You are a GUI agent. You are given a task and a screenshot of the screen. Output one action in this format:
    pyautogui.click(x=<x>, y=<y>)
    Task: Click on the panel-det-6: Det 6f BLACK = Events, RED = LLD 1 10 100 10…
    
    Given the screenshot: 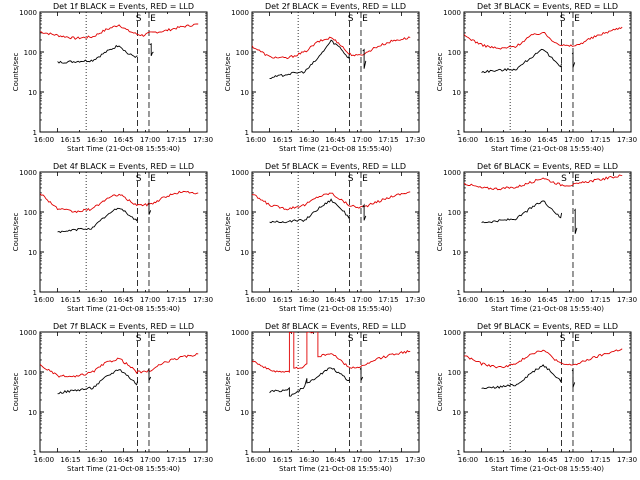 What is the action you would take?
    pyautogui.click(x=536, y=237)
    